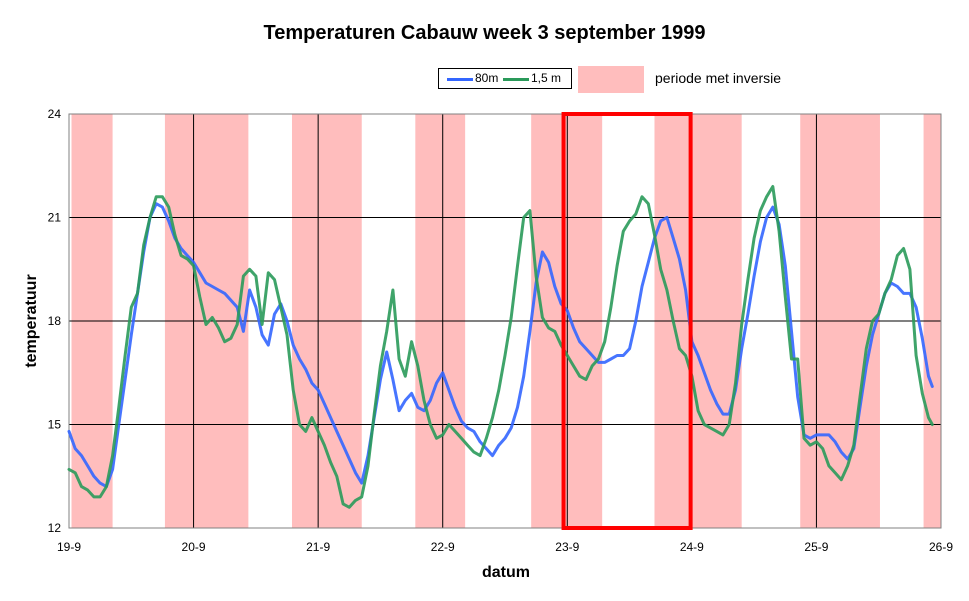 This screenshot has width=969, height=601. What do you see at coordinates (692, 547) in the screenshot?
I see `x-tick-label: 24-9` at bounding box center [692, 547].